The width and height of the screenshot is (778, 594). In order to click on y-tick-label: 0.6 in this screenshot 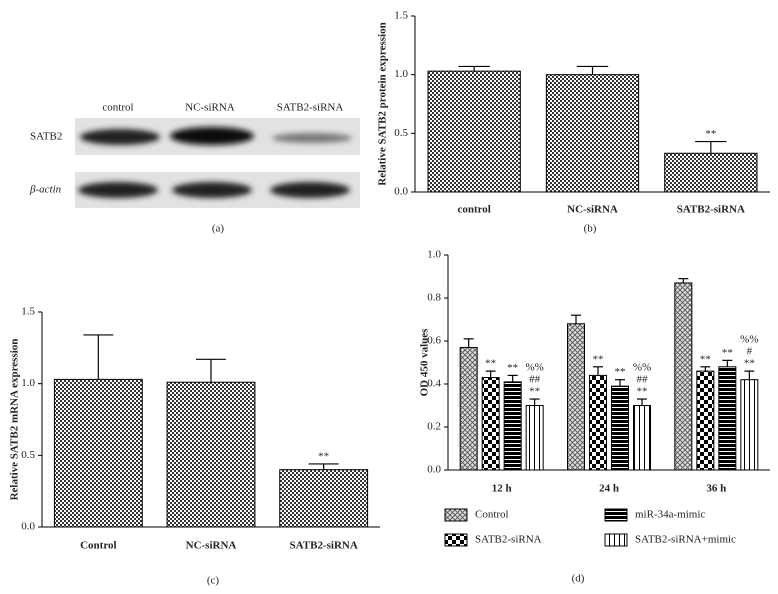, I will do `click(434, 341)`.